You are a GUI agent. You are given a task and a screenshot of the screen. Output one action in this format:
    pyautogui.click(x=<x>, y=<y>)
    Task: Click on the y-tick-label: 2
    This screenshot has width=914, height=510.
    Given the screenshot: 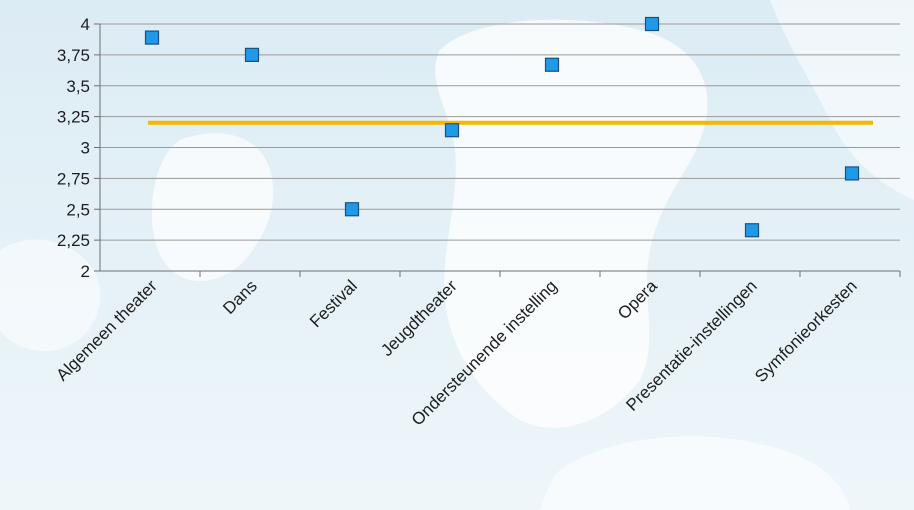 What is the action you would take?
    pyautogui.click(x=85, y=271)
    